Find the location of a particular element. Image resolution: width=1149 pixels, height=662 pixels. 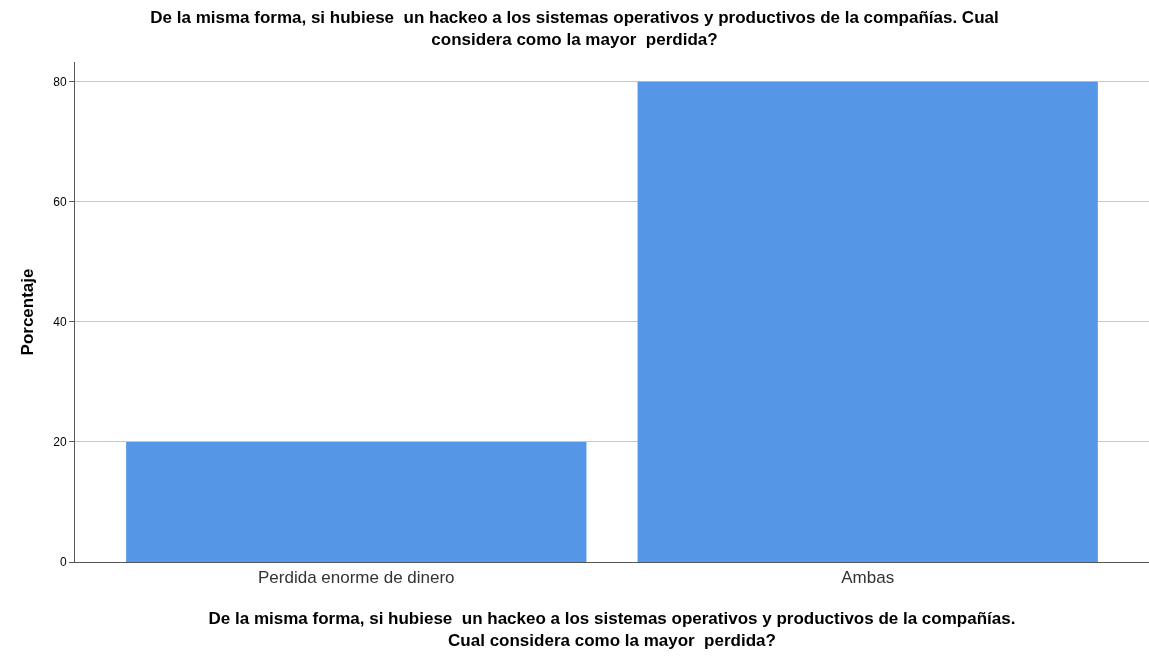

y-tick-label: 0 is located at coordinates (63, 562).